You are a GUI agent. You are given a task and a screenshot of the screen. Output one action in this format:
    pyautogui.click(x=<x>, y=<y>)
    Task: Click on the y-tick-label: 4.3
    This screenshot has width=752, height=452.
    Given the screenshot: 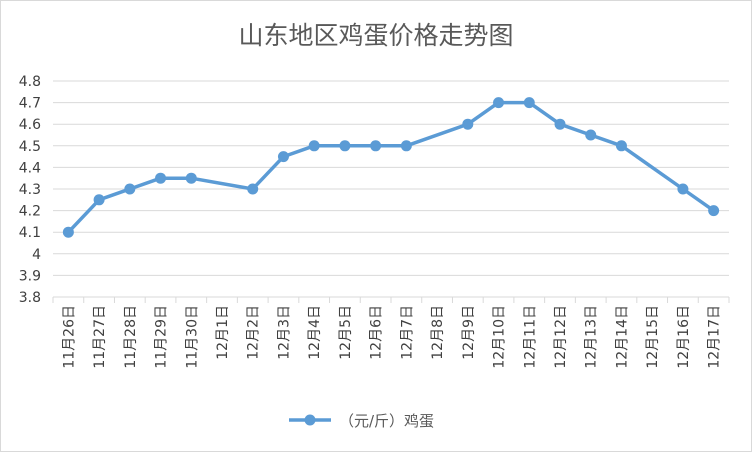 What is the action you would take?
    pyautogui.click(x=30, y=190)
    